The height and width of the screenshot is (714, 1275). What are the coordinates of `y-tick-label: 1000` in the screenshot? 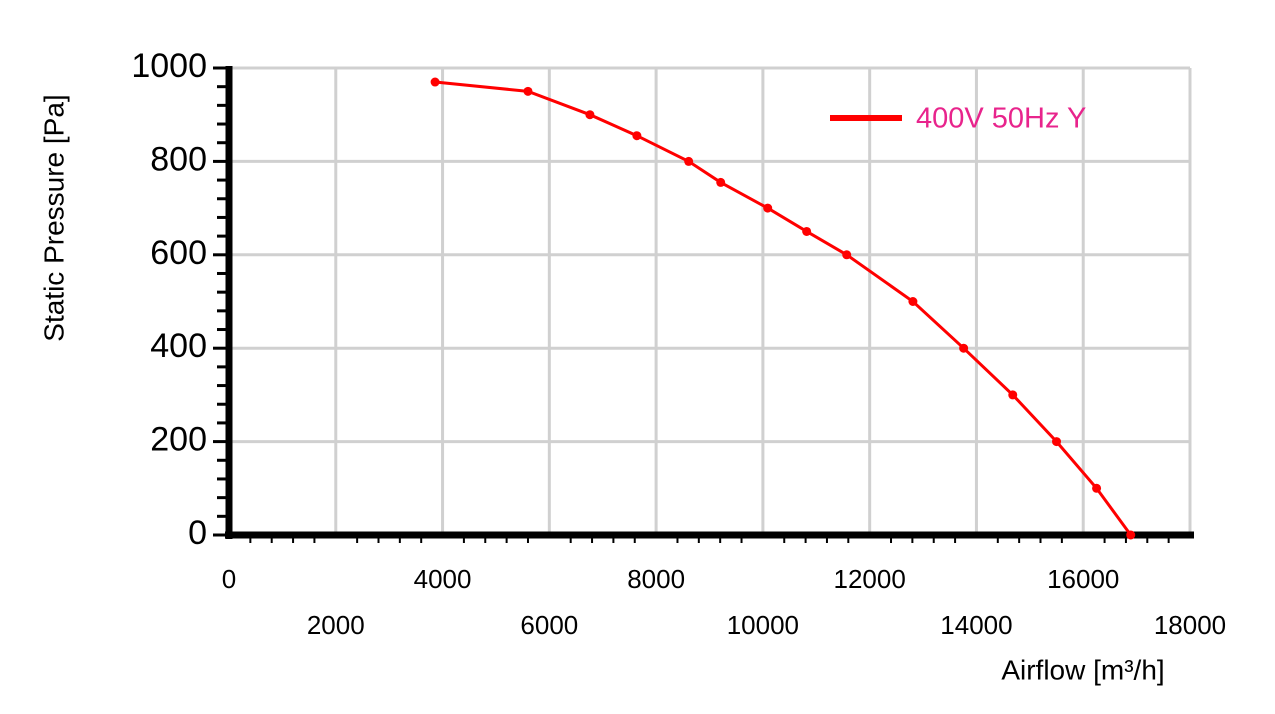 It's located at (169, 66).